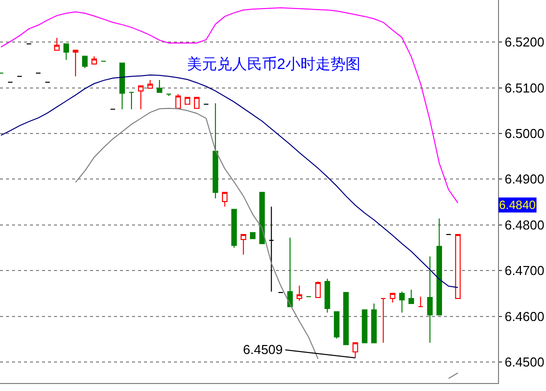  I want to click on y-tick-label: 6.4800, so click(524, 224).